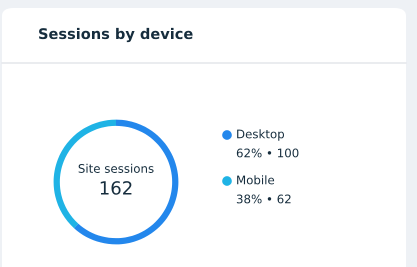 Image resolution: width=417 pixels, height=267 pixels. I want to click on donut-slice, so click(126, 182).